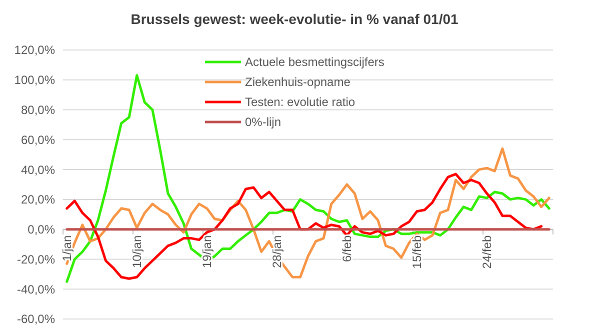 Image resolution: width=589 pixels, height=331 pixels. I want to click on y-tick-label: 20,0%, so click(38, 199).